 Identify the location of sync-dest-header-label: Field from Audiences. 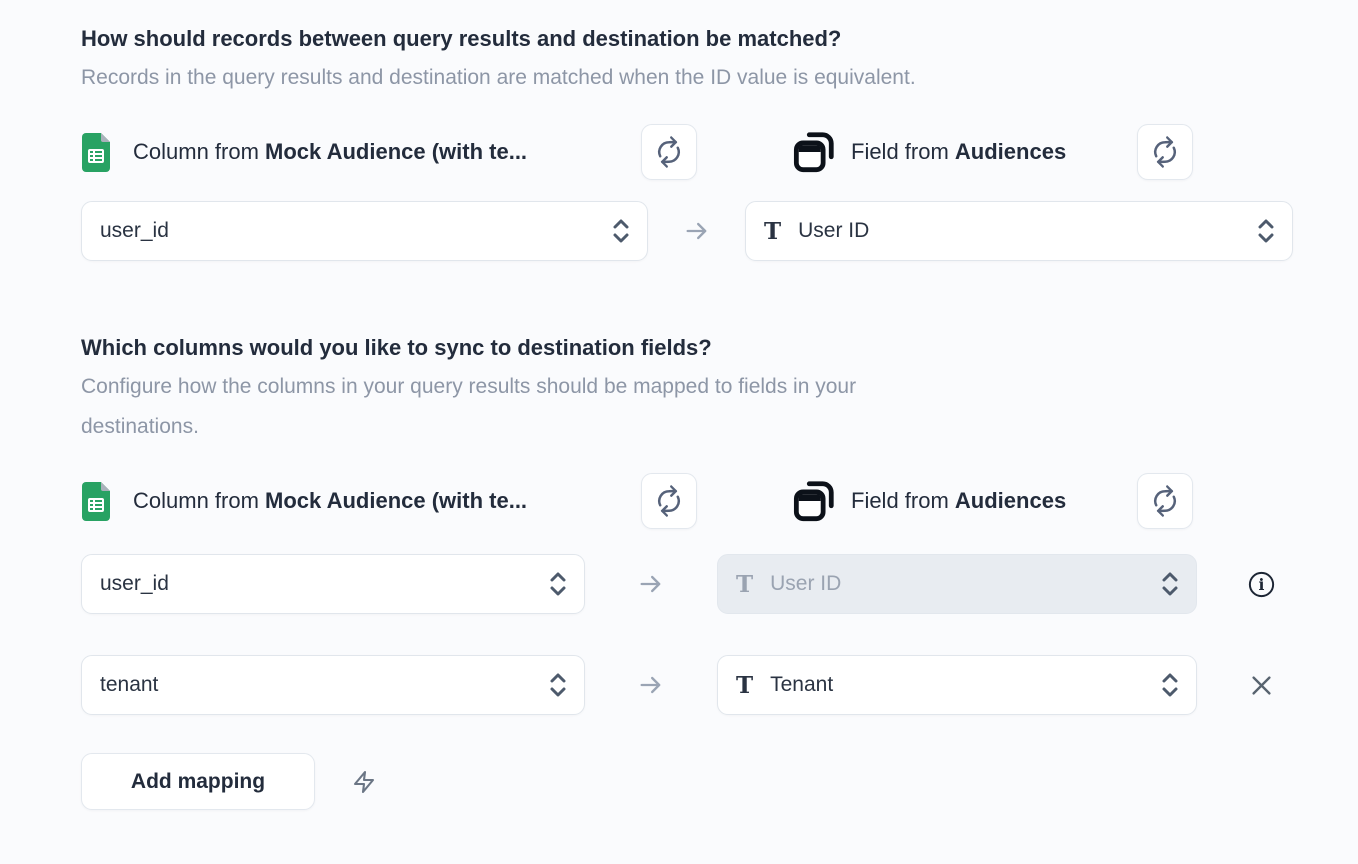
(959, 500).